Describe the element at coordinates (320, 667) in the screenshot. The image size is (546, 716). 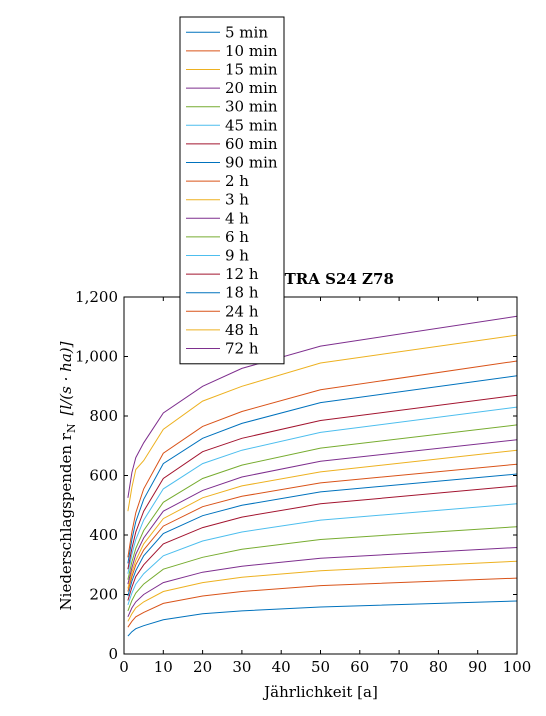
I see `x-tick-label: 50` at that location.